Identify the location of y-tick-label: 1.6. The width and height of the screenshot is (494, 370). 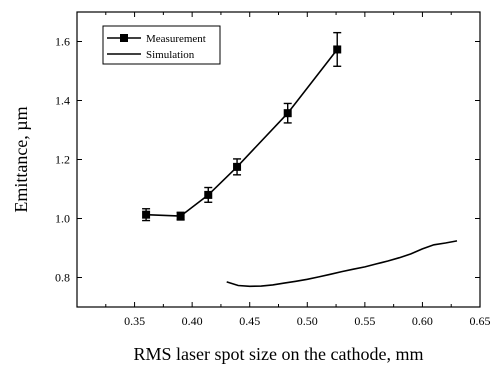
(62, 42).